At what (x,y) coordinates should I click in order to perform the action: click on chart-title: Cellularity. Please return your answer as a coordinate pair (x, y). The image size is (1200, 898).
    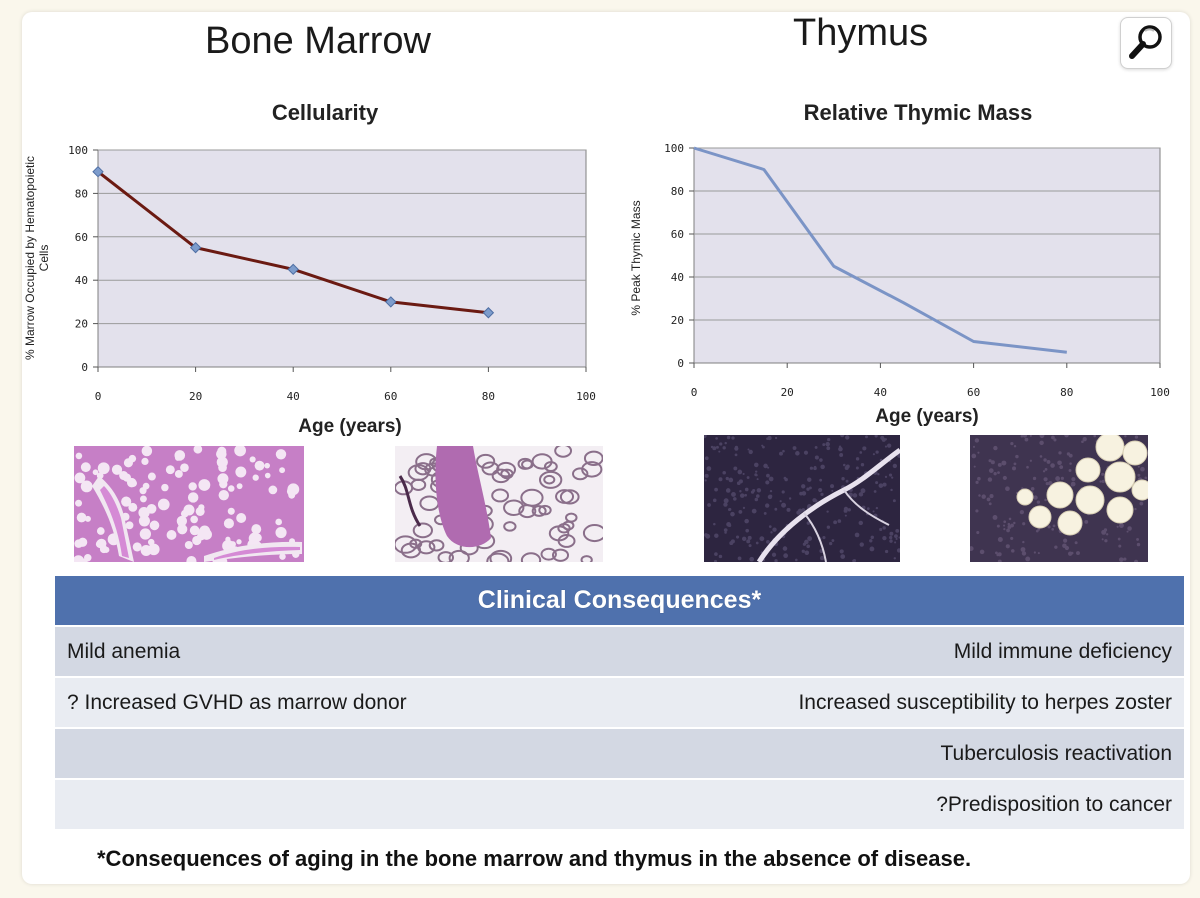
    Looking at the image, I should click on (325, 112).